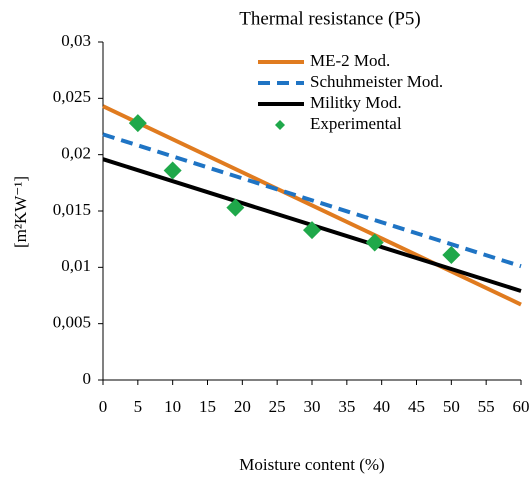  What do you see at coordinates (329, 18) in the screenshot?
I see `chart-title: Thermal resistance (P5)` at bounding box center [329, 18].